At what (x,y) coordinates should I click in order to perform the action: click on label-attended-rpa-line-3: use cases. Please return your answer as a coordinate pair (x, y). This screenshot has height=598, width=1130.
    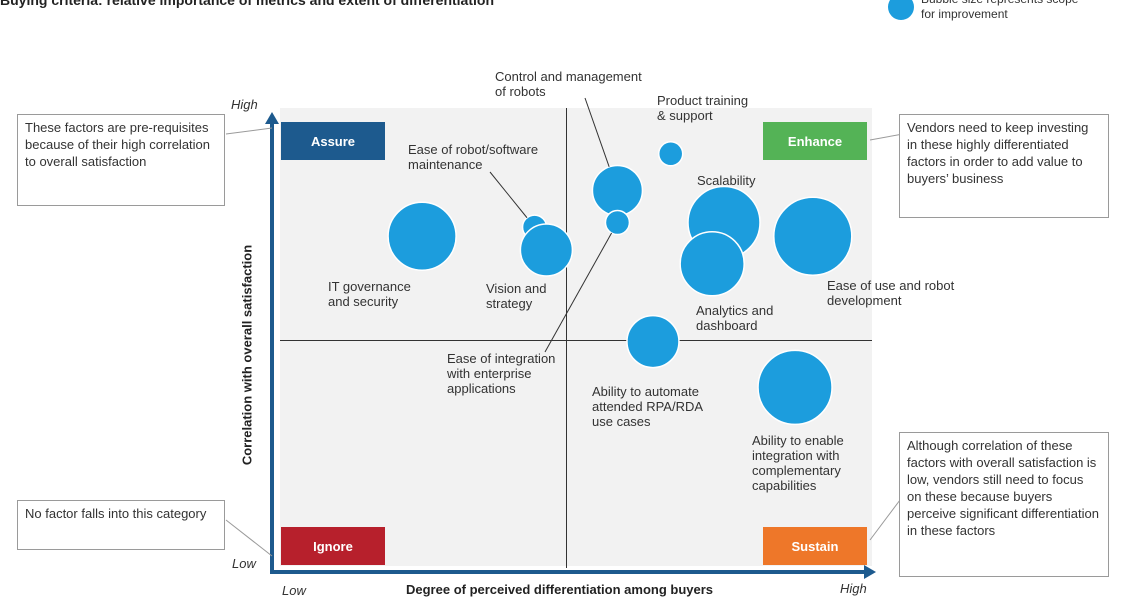
    Looking at the image, I should click on (621, 421).